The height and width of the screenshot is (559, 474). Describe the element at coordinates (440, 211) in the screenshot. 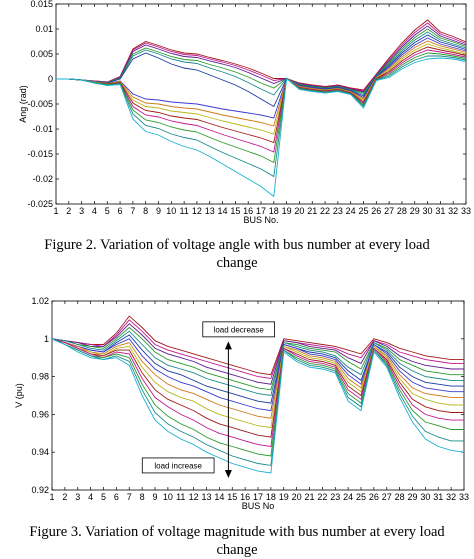

I see `x-tick-label: 31` at that location.